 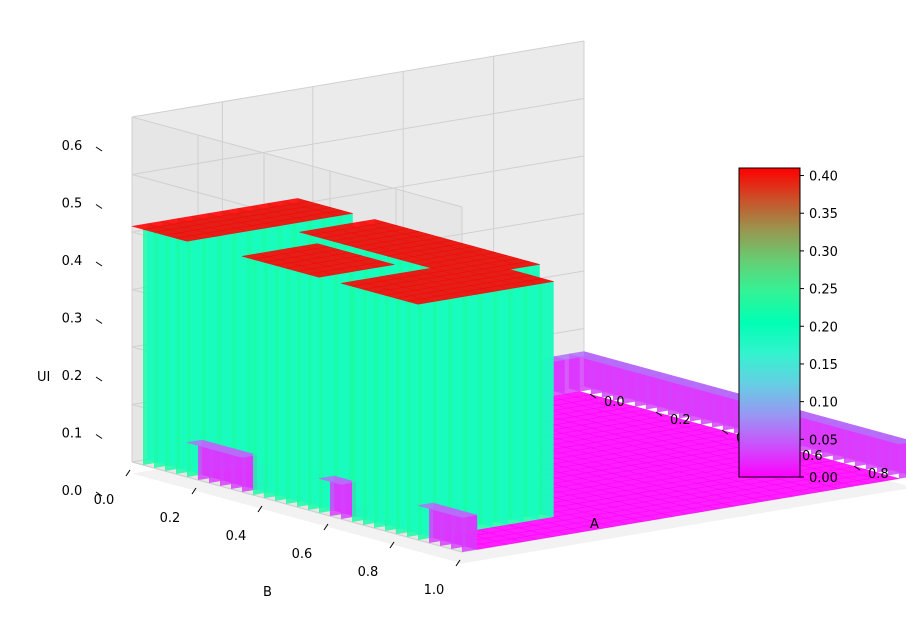 What do you see at coordinates (368, 572) in the screenshot?
I see `y-tick-label: 0.8` at bounding box center [368, 572].